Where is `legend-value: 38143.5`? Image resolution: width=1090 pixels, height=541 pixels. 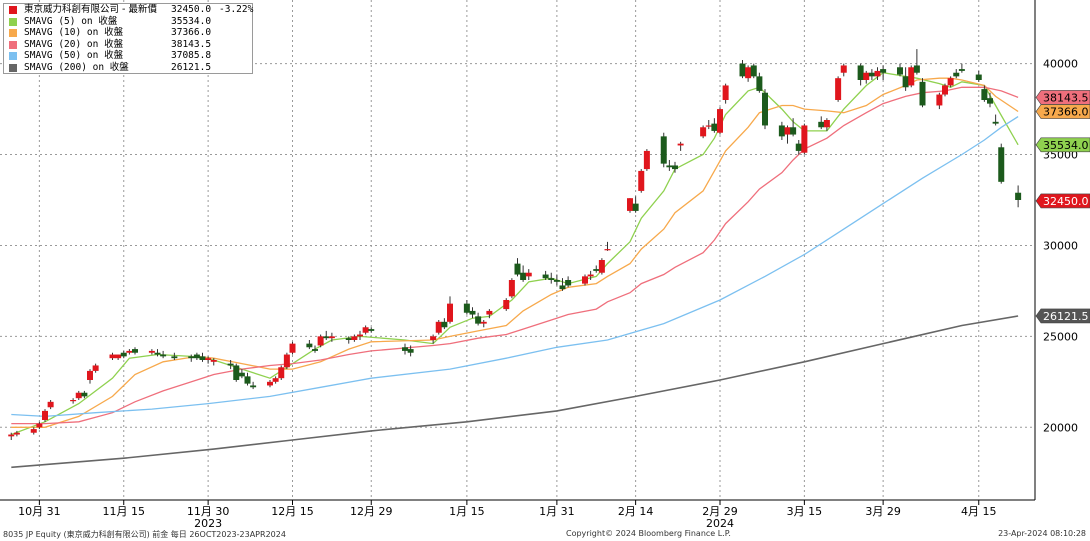
legend-value: 38143.5 is located at coordinates (191, 44).